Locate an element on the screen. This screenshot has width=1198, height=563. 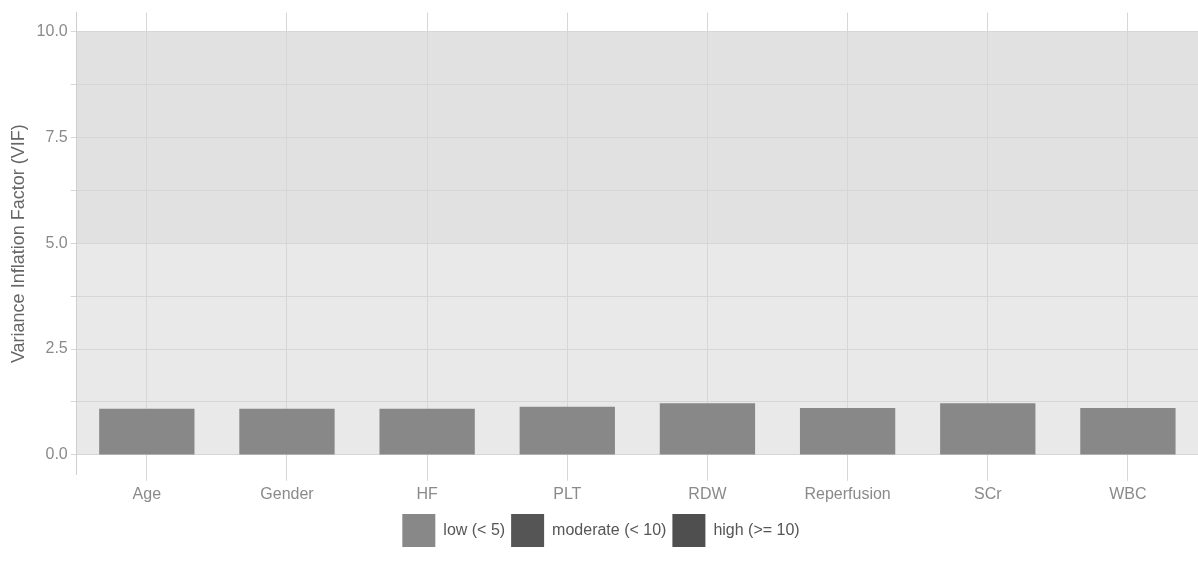
y-tick-label: 7.5 is located at coordinates (56, 136).